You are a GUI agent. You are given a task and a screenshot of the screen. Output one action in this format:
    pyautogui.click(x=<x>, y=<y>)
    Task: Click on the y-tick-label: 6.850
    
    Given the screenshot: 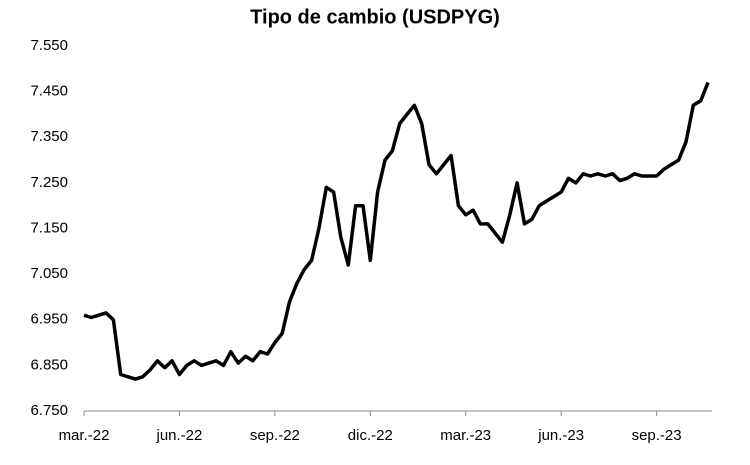 What is the action you would take?
    pyautogui.click(x=49, y=364)
    